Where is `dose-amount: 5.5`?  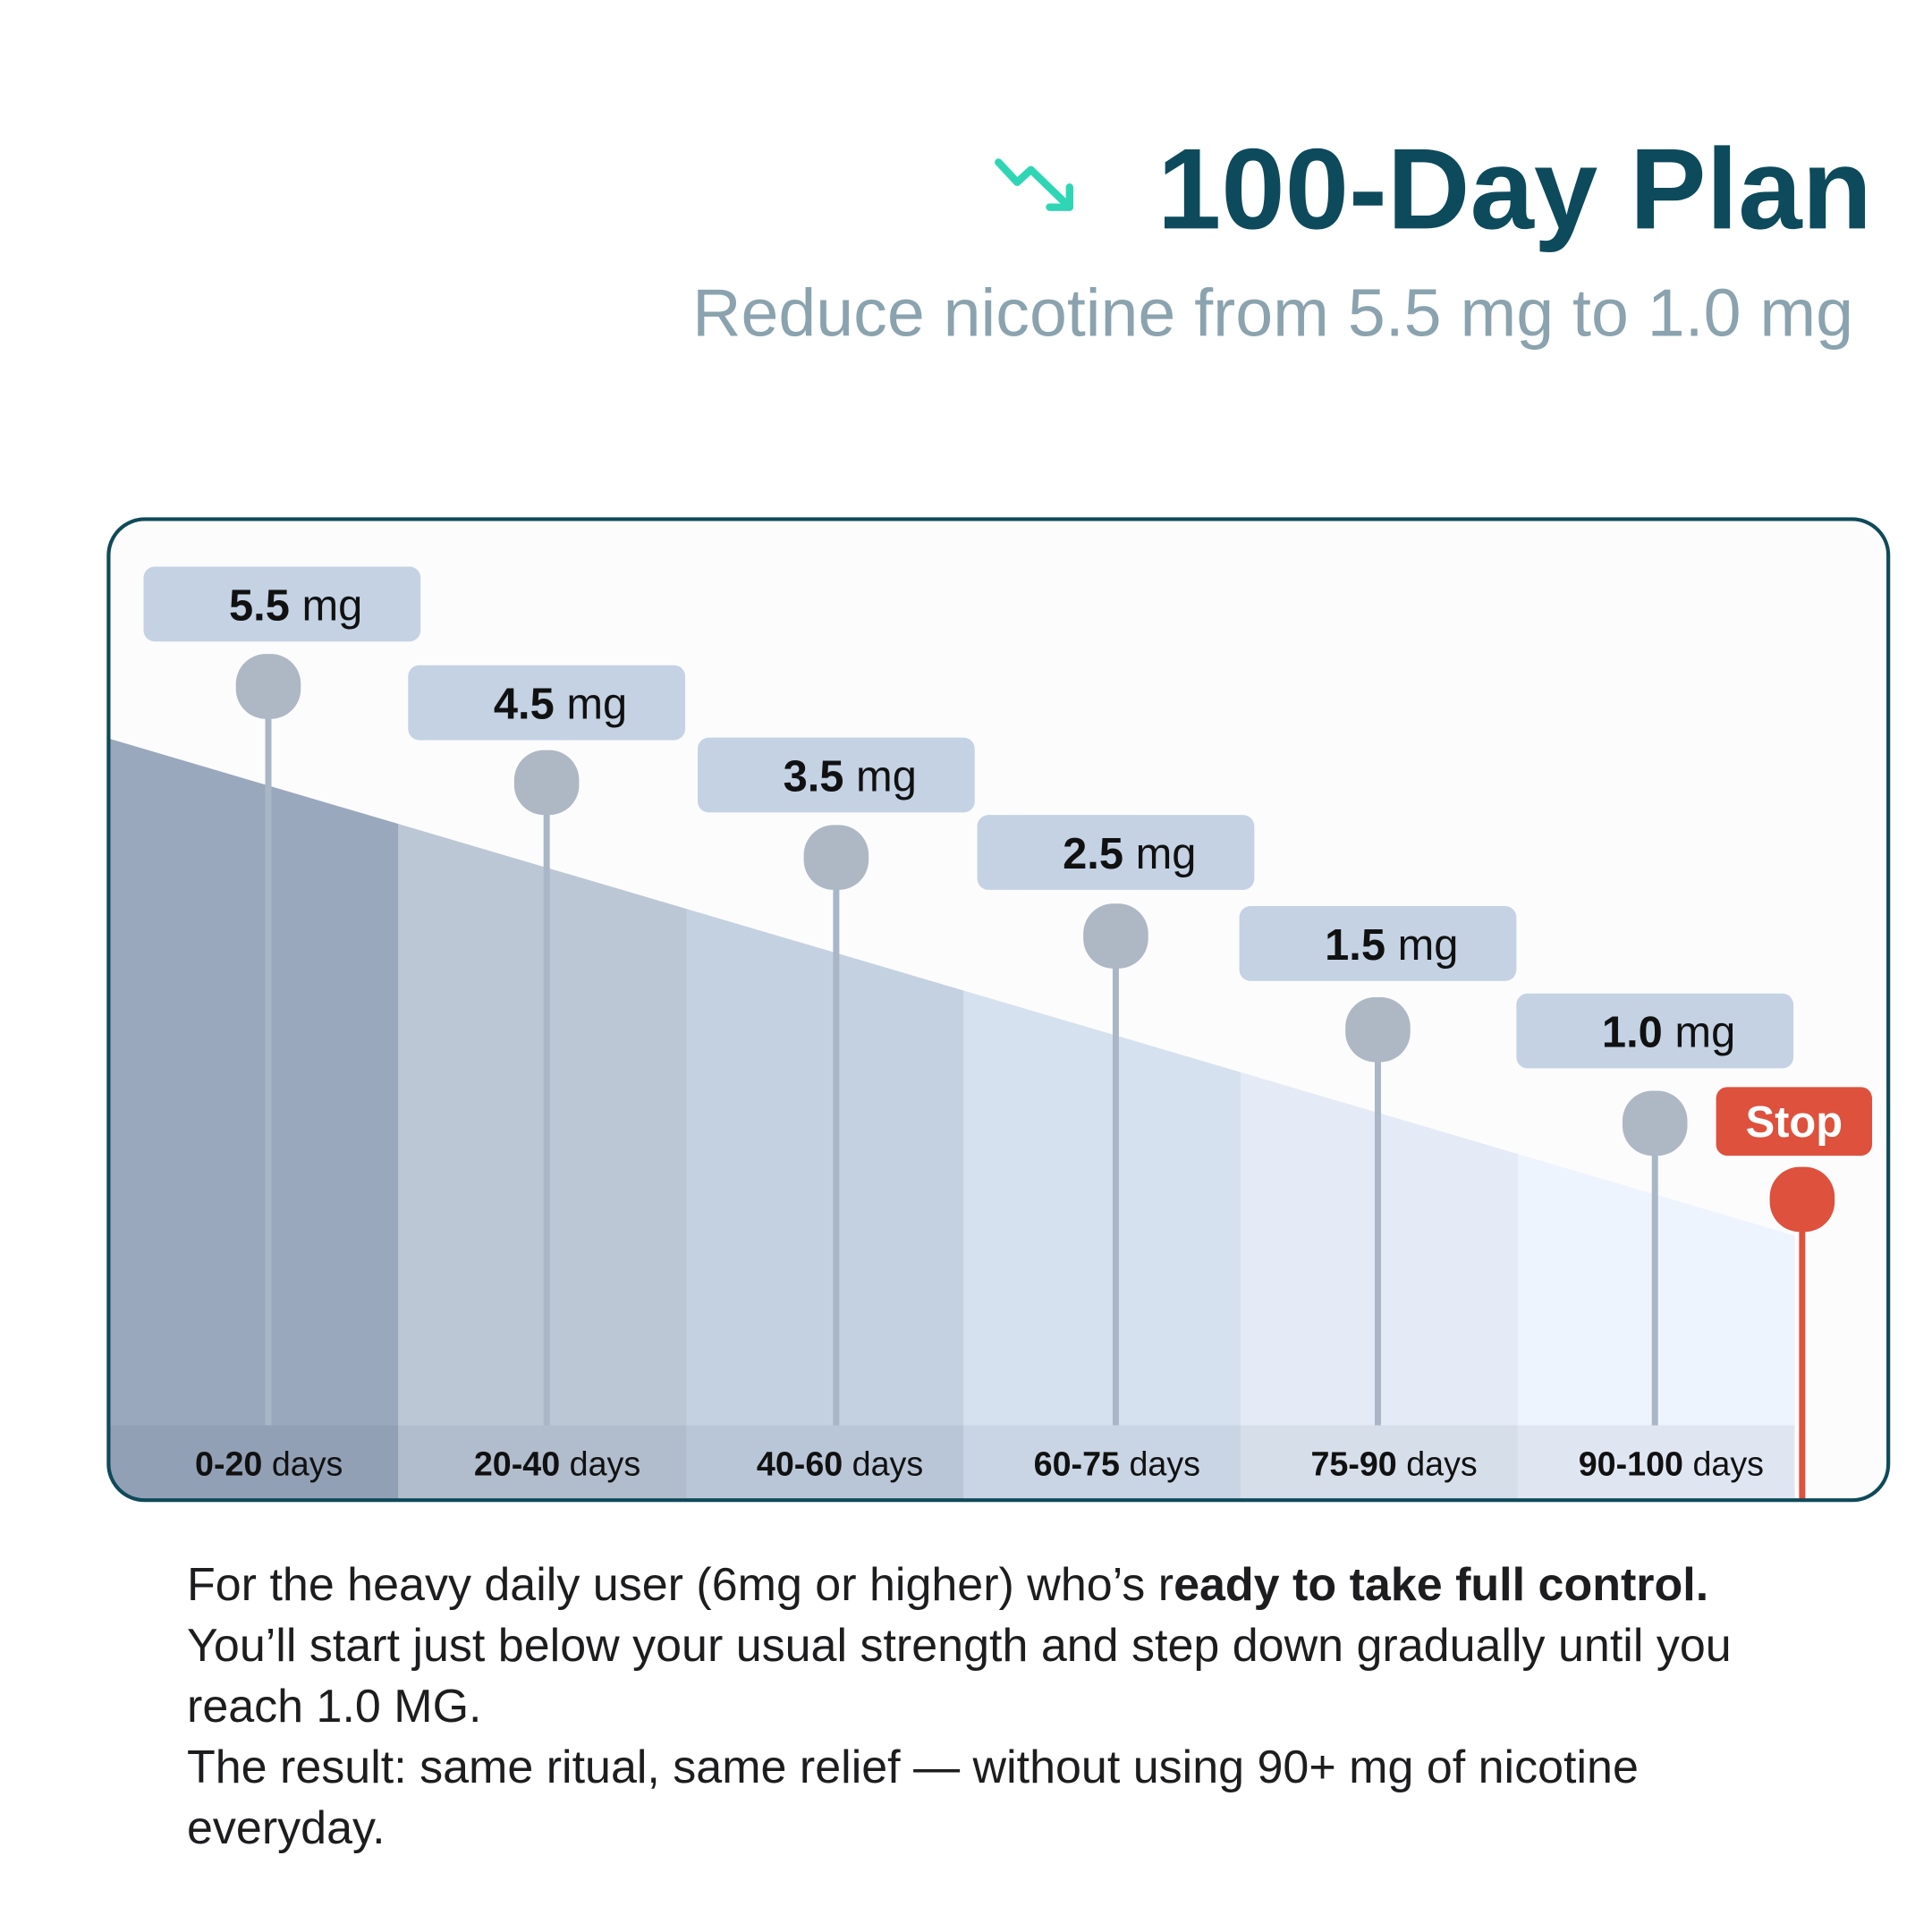
dose-amount: 5.5 is located at coordinates (259, 605).